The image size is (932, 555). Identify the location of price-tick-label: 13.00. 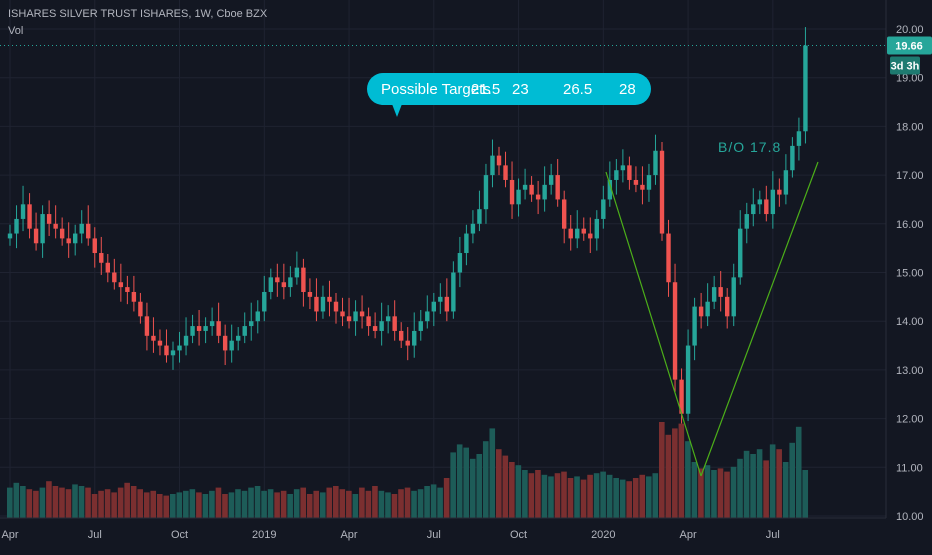
(910, 371).